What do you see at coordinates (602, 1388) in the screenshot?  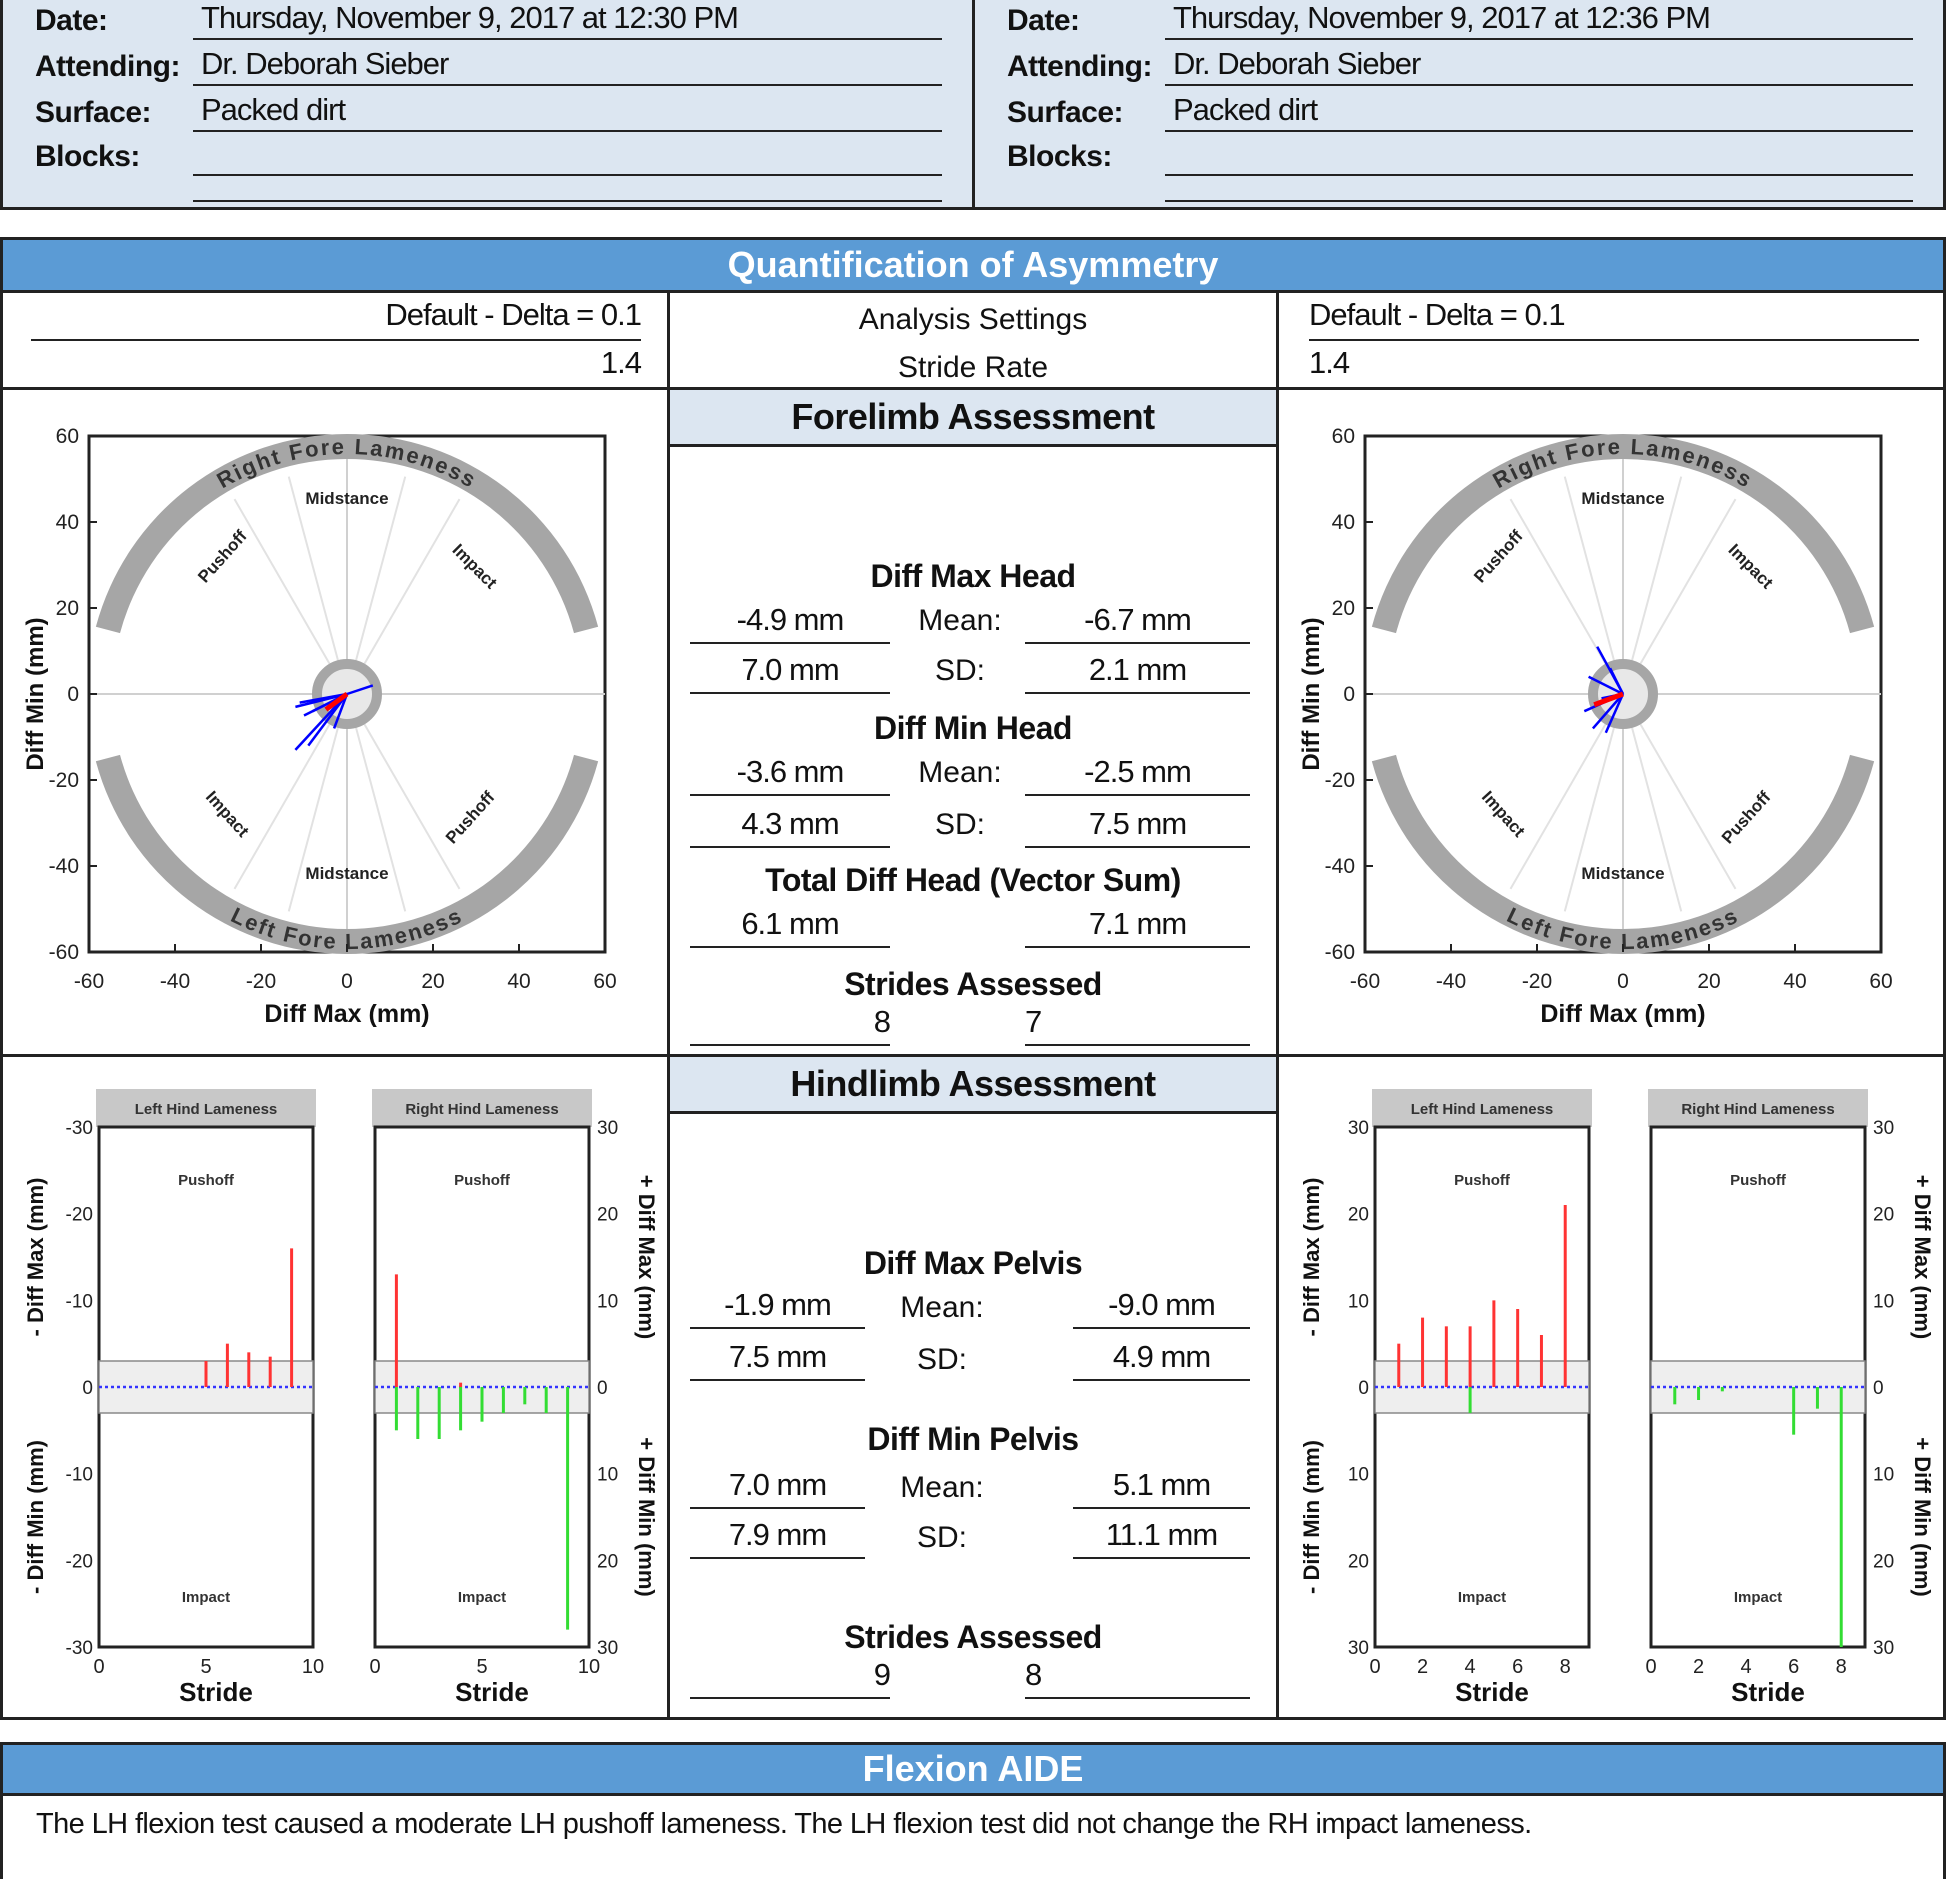 I see `y-tick-label-right: 0` at bounding box center [602, 1388].